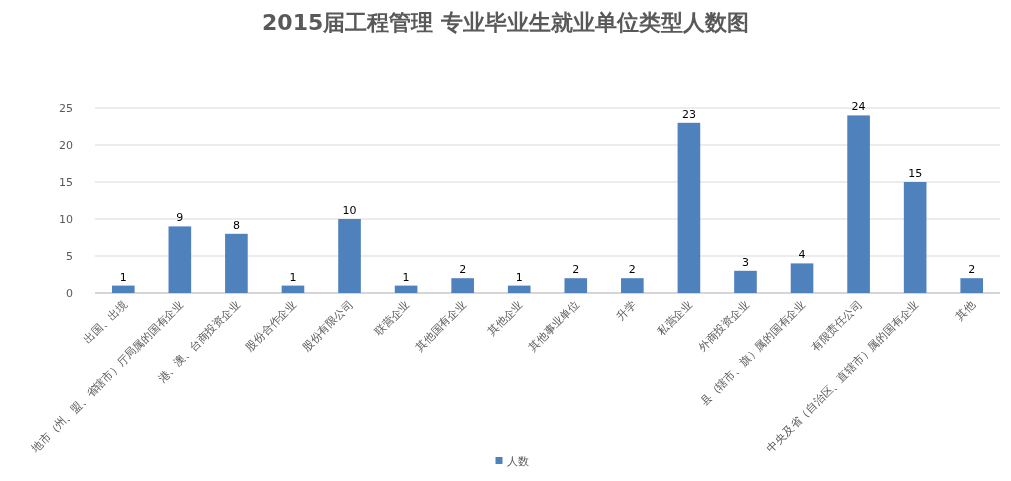  I want to click on y-tick-label: 0, so click(69, 293).